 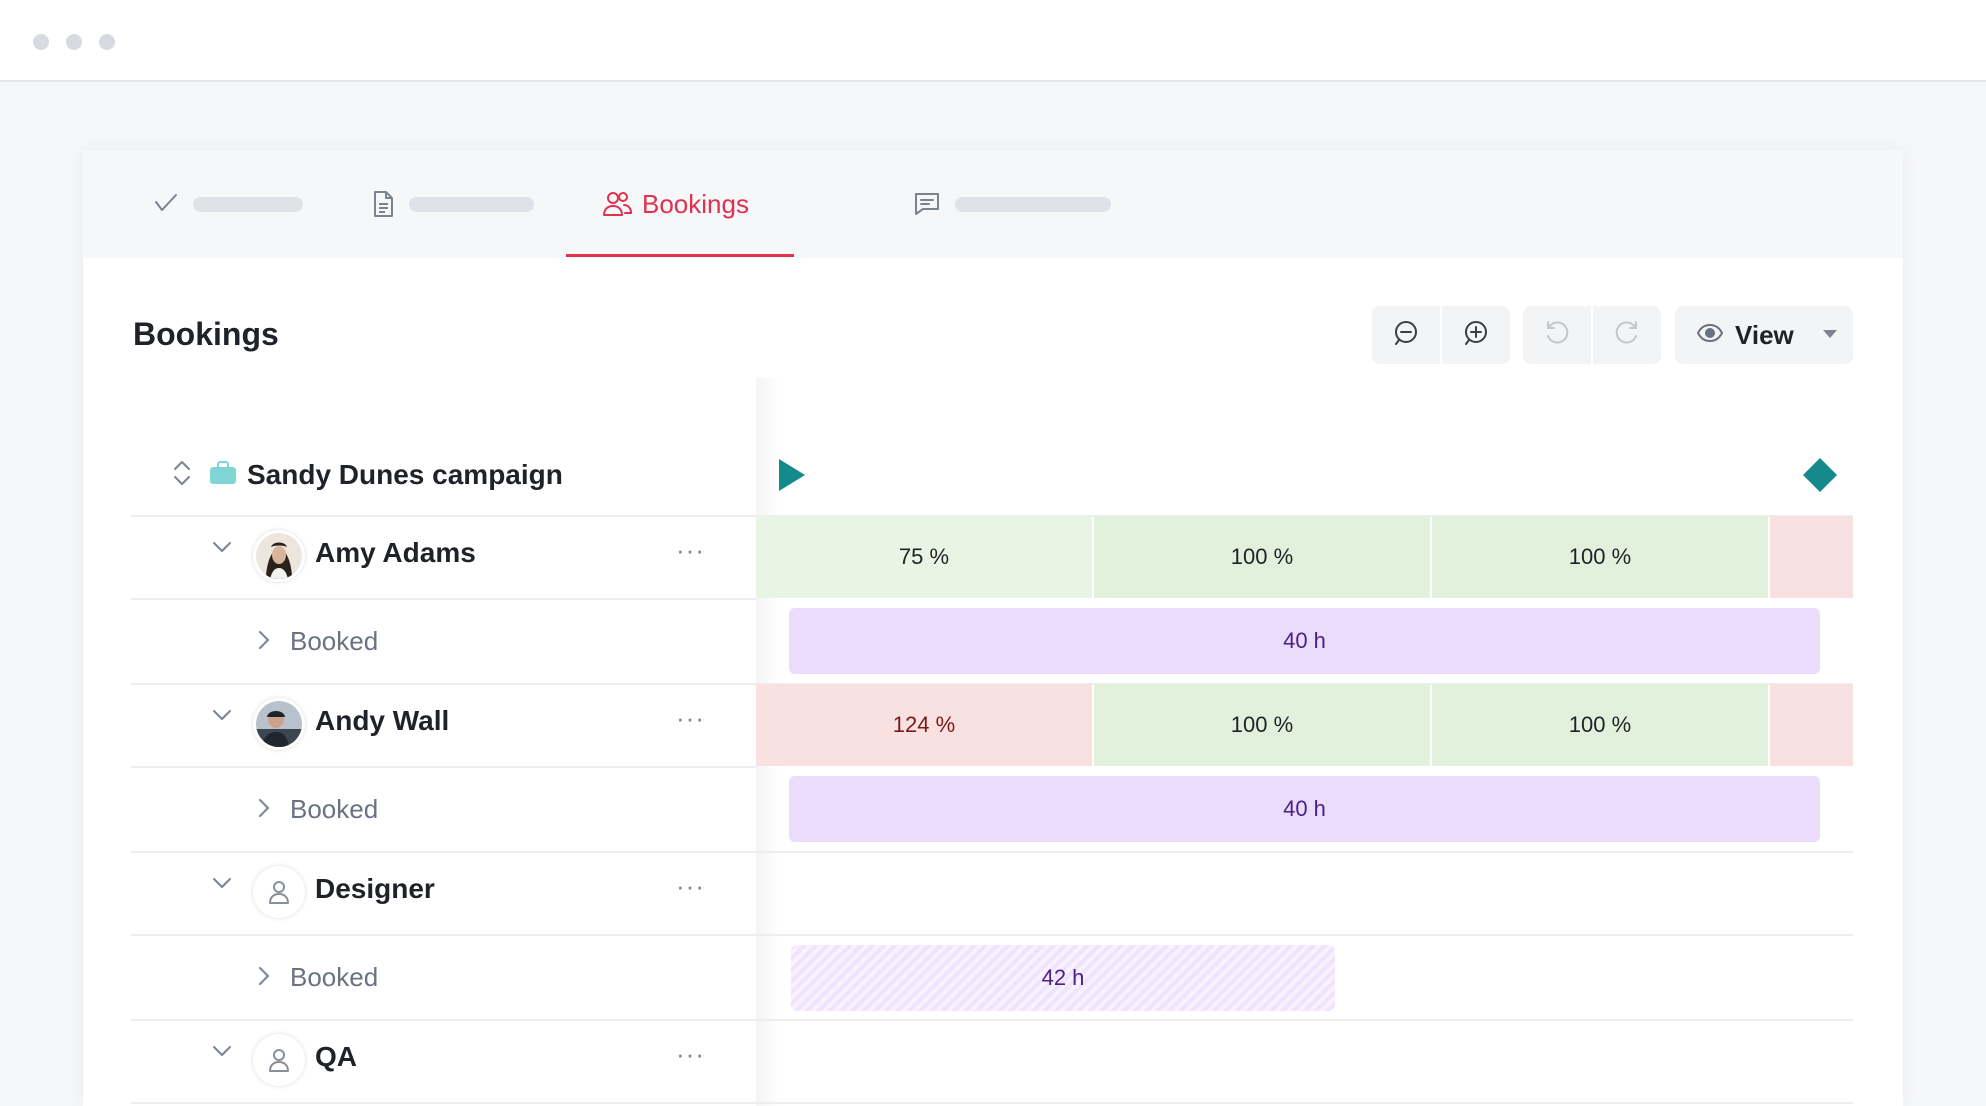 What do you see at coordinates (680, 255) in the screenshot?
I see `active-tab-indicator` at bounding box center [680, 255].